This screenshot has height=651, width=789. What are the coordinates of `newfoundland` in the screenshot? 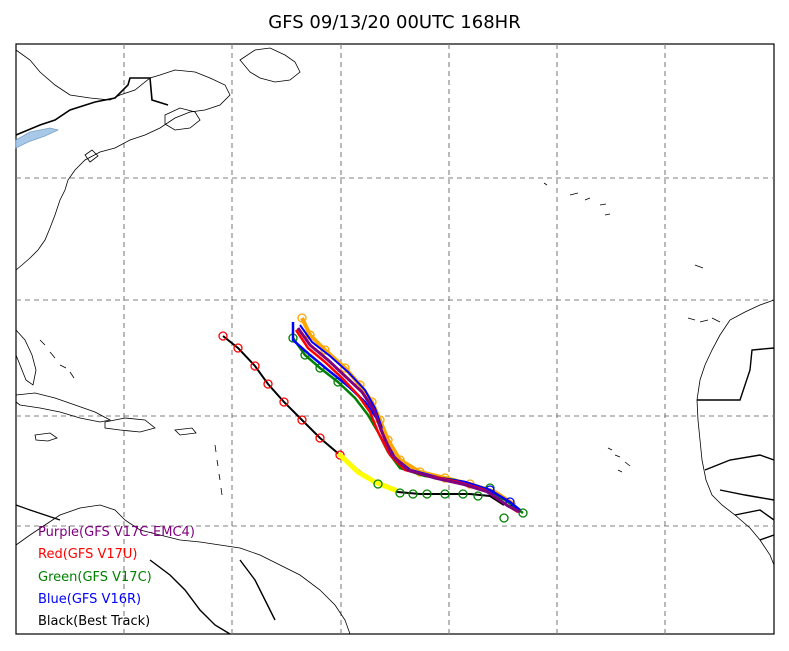 It's located at (270, 65).